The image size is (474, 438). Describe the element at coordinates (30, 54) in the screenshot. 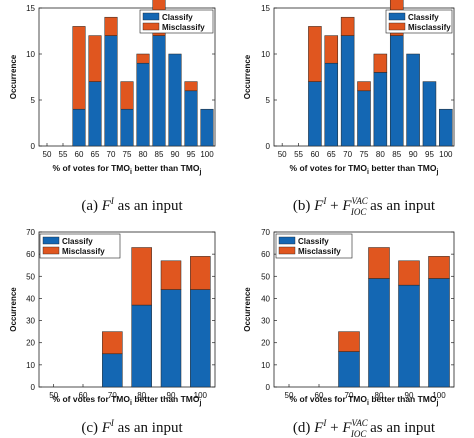

I see `y-tick-label: 10` at that location.